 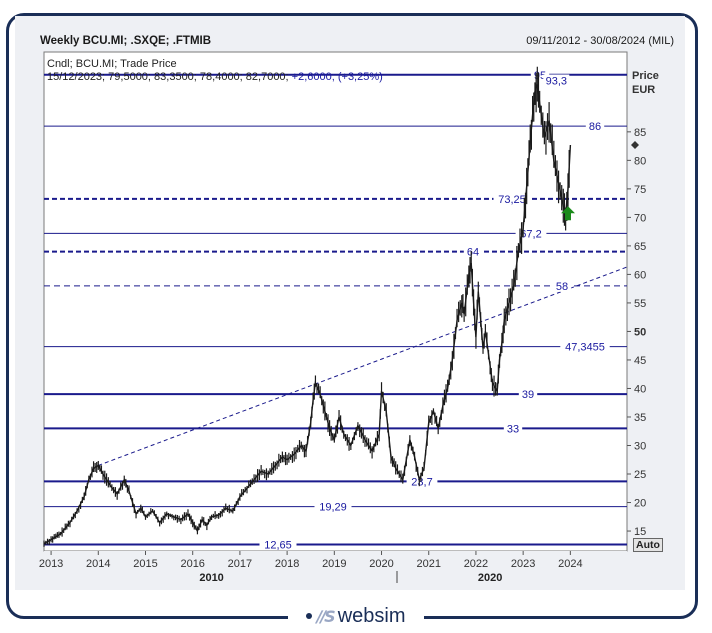 What do you see at coordinates (640, 275) in the screenshot?
I see `y-tick-label: 60` at bounding box center [640, 275].